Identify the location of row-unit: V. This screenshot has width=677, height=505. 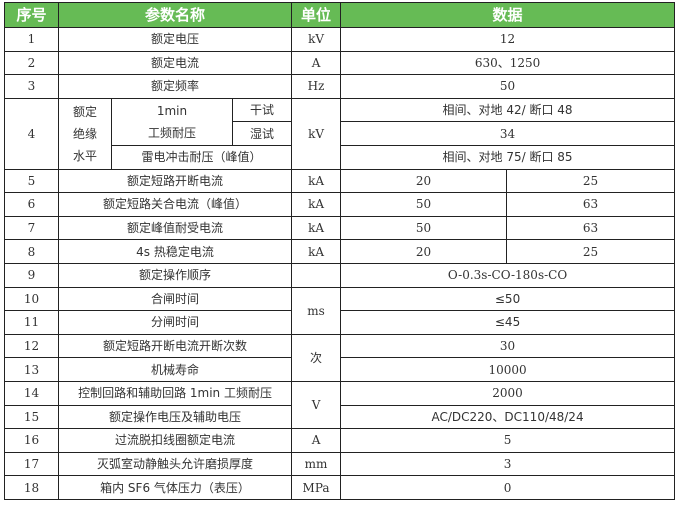
(316, 405).